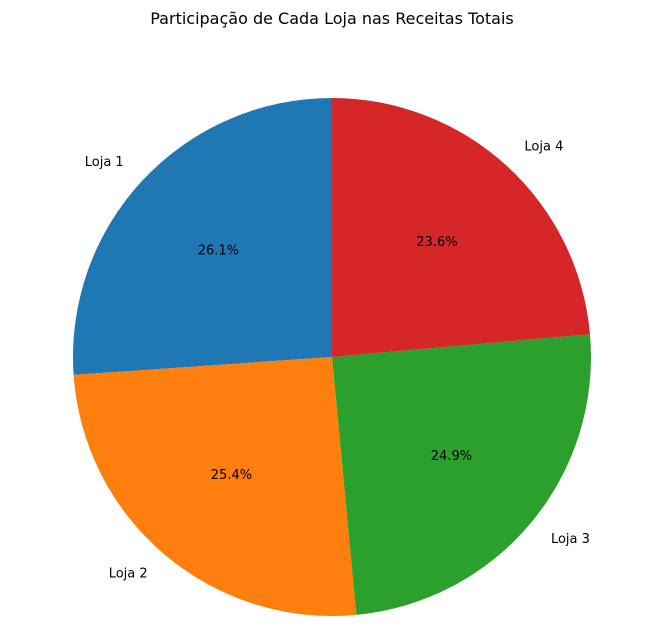  Describe the element at coordinates (570, 539) in the screenshot. I see `slice-label-loja-3: Loja 3` at that location.